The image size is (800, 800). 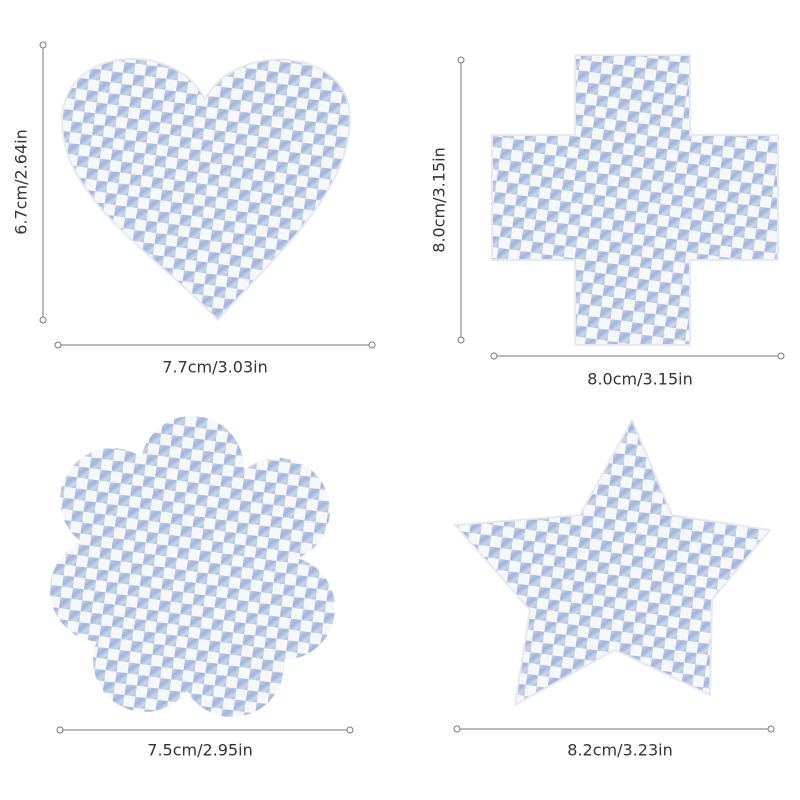 What do you see at coordinates (199, 750) in the screenshot?
I see `width-label: 7.5cm/2.95in` at bounding box center [199, 750].